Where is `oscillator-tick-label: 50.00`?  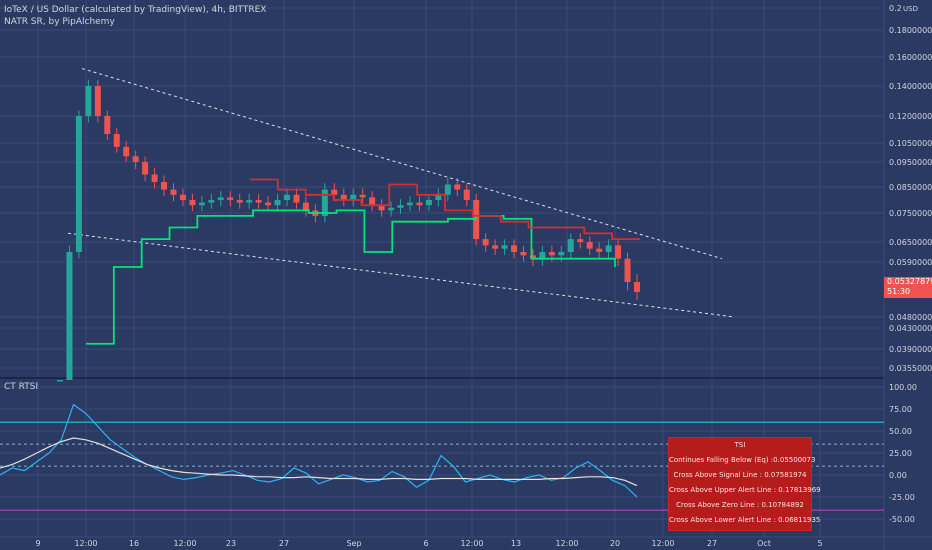 oscillator-tick-label: 50.00 is located at coordinates (900, 431).